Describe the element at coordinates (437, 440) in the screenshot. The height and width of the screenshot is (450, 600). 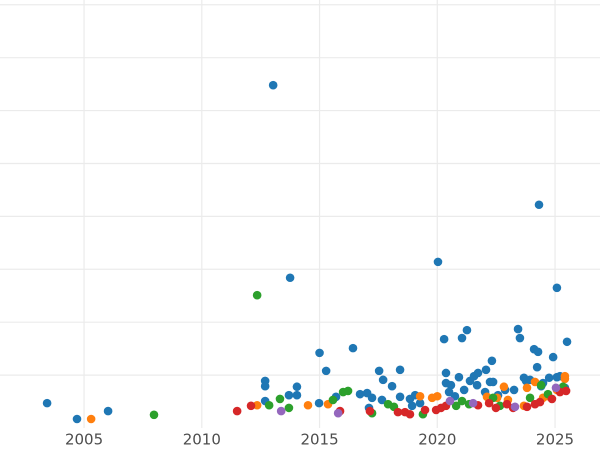
I see `x-tick-label: 2020` at that location.